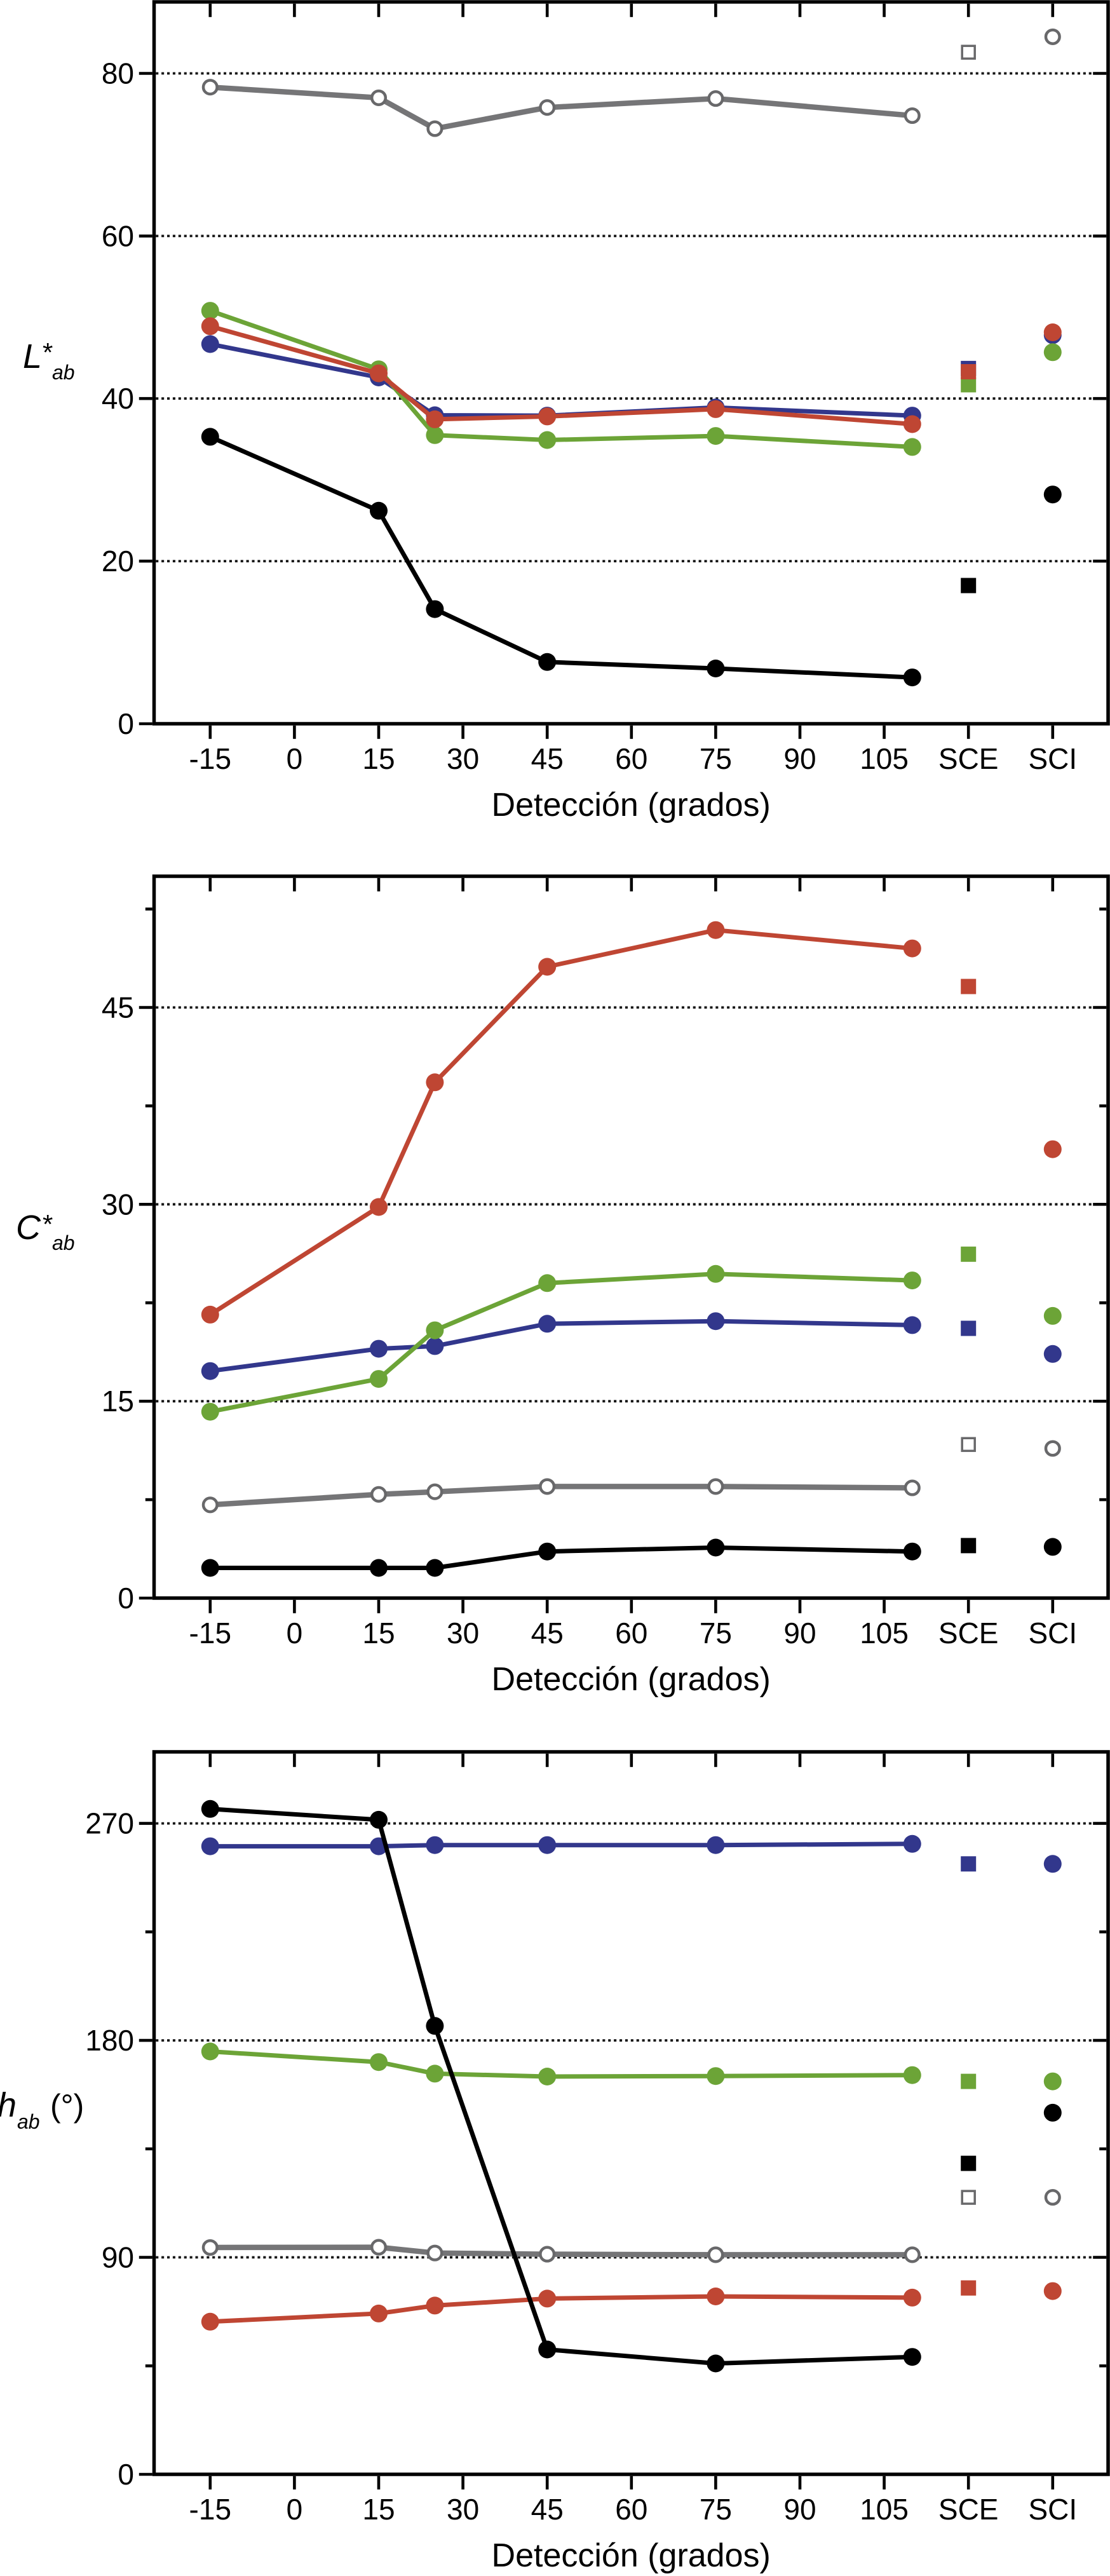 The height and width of the screenshot is (2576, 1110). I want to click on svg-text: h, so click(8, 2105).